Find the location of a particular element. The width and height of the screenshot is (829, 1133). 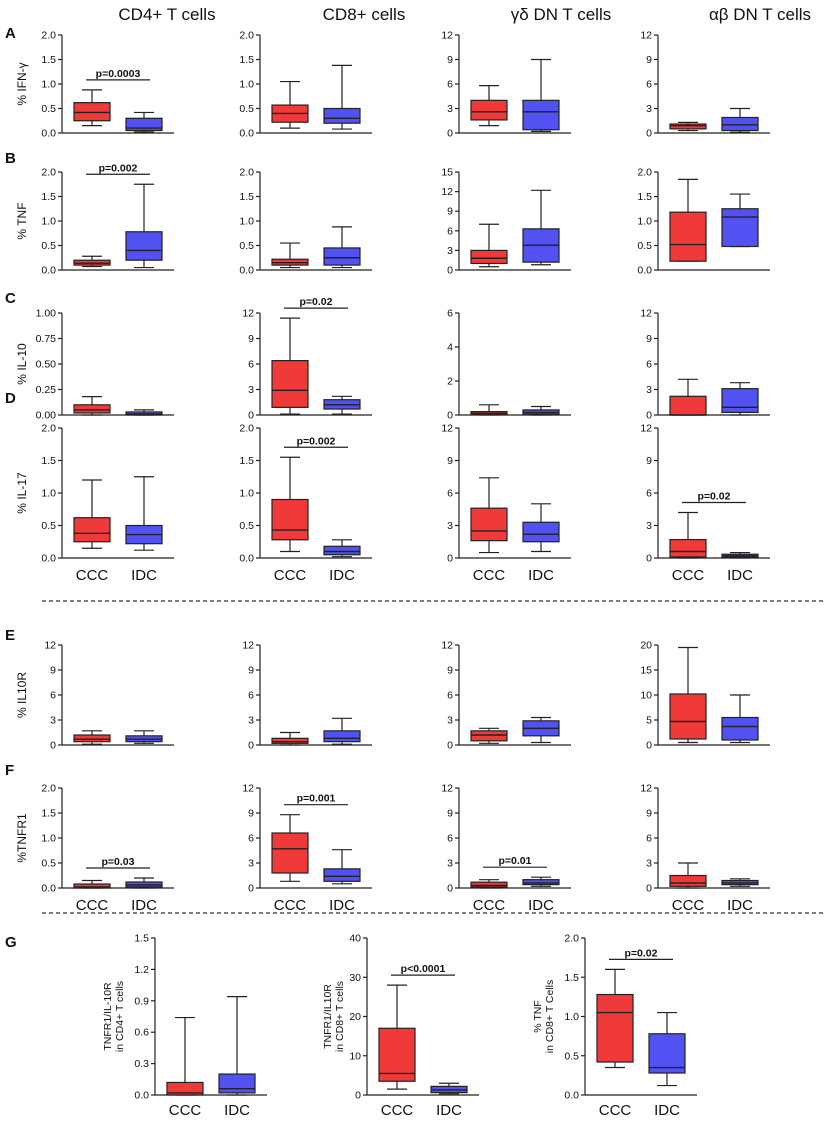

chart-e-17-ytick-label-2: 6 is located at coordinates (251, 696).